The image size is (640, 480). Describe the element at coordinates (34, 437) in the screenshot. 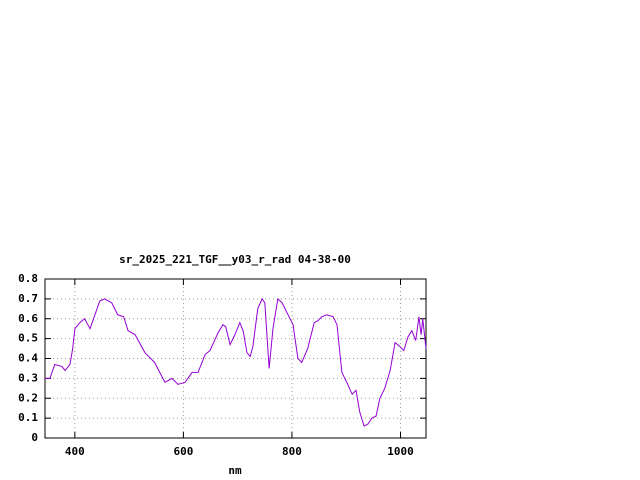

I see `y-tick-label: 0` at that location.